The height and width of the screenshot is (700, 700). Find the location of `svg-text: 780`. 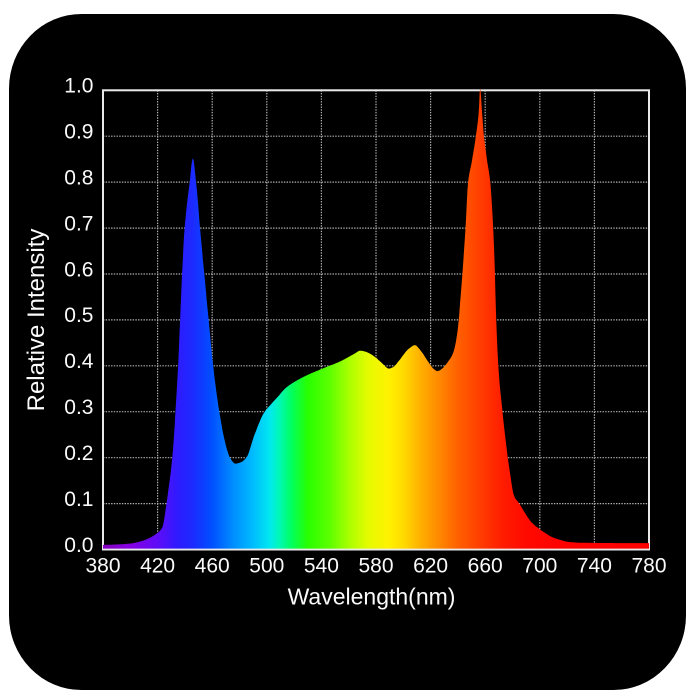

svg-text: 780 is located at coordinates (648, 566).